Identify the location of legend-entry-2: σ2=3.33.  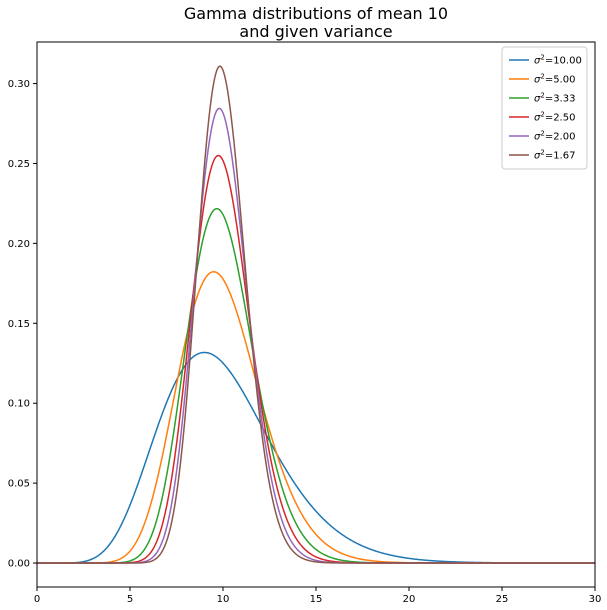
(554, 98).